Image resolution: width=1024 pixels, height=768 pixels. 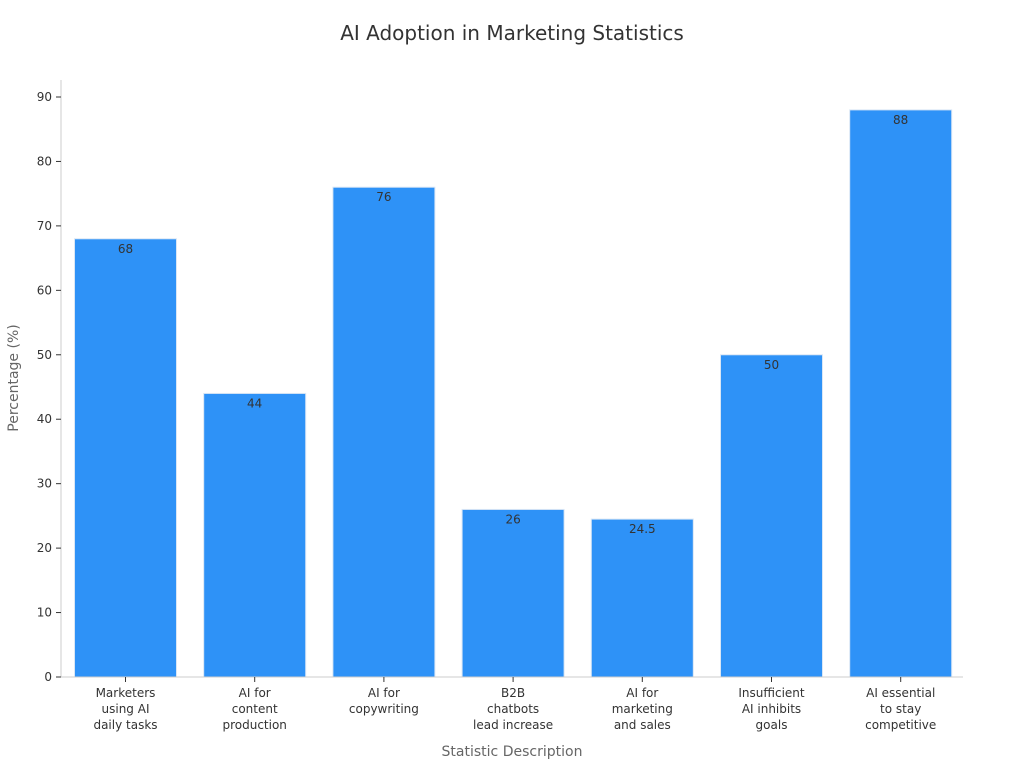 I want to click on y-tick-label: 40, so click(x=44, y=419).